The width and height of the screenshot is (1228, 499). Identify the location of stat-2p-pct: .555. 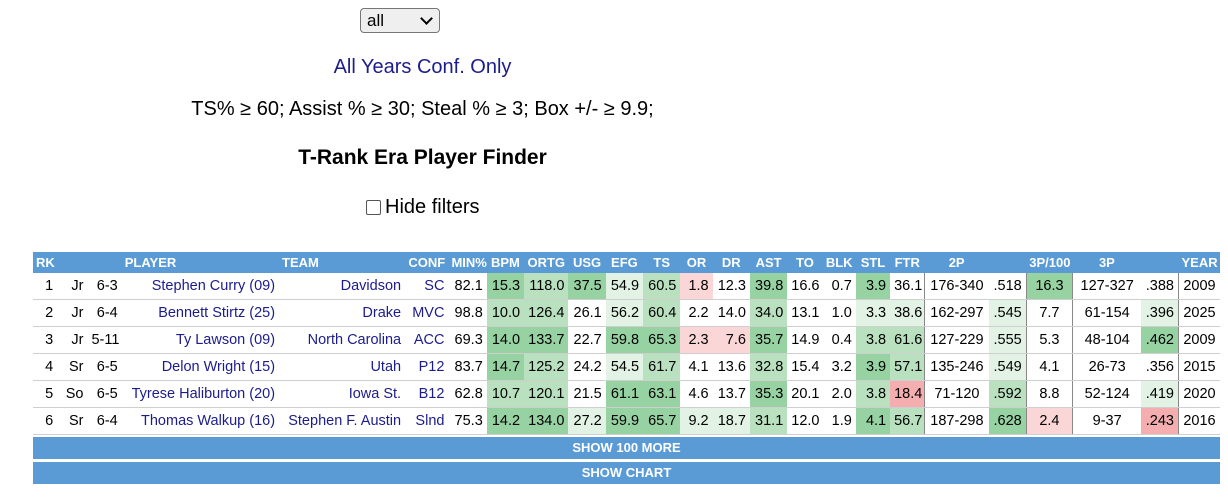
(1007, 340).